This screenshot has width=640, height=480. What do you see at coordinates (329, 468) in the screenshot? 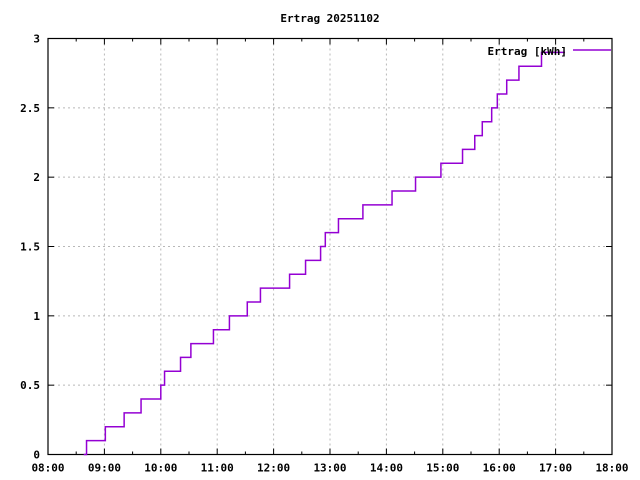
I see `x-tick-label: 13:00` at bounding box center [329, 468].